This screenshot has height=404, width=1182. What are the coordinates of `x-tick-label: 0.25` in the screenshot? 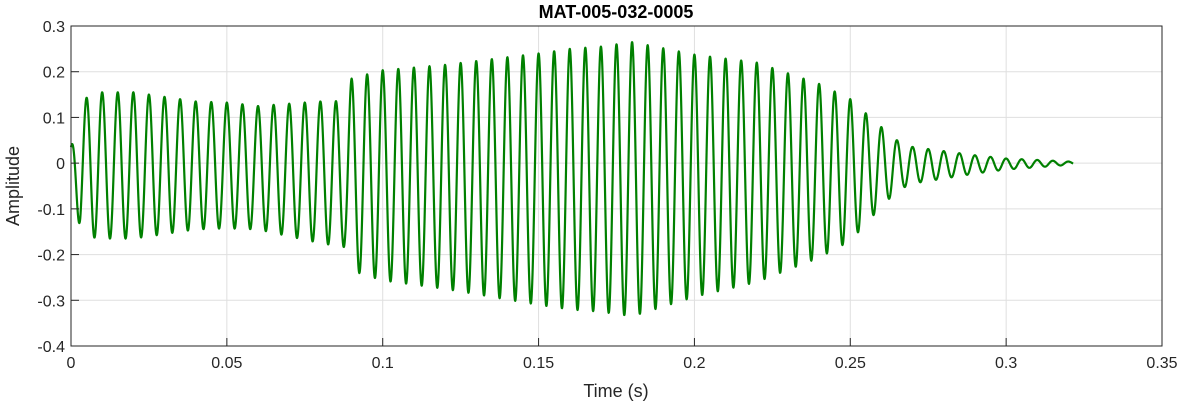 It's located at (850, 363).